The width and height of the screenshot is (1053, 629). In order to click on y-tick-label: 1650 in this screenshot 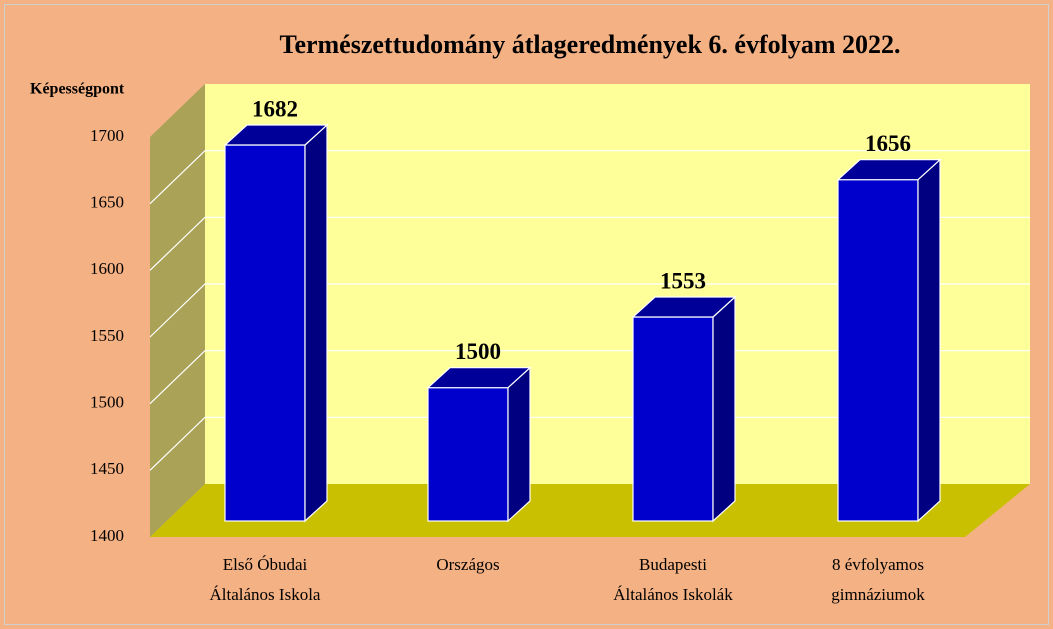, I will do `click(107, 202)`.